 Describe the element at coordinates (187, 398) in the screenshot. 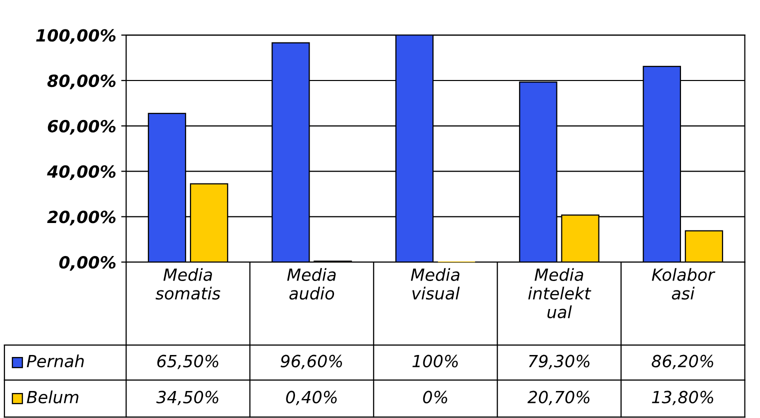

I see `data-label: 34,50%` at that location.